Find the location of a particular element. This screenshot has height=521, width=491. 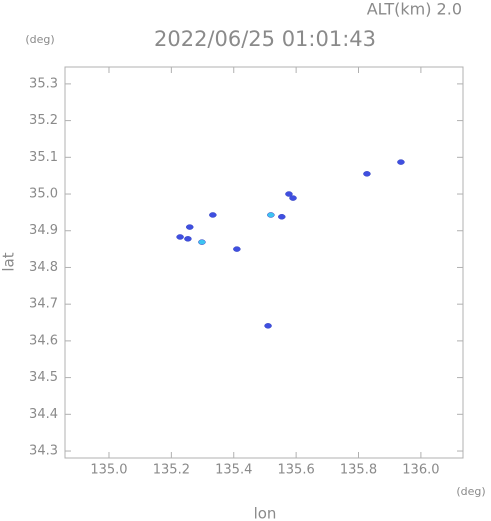

x-tick-label: 135.2 is located at coordinates (171, 470).